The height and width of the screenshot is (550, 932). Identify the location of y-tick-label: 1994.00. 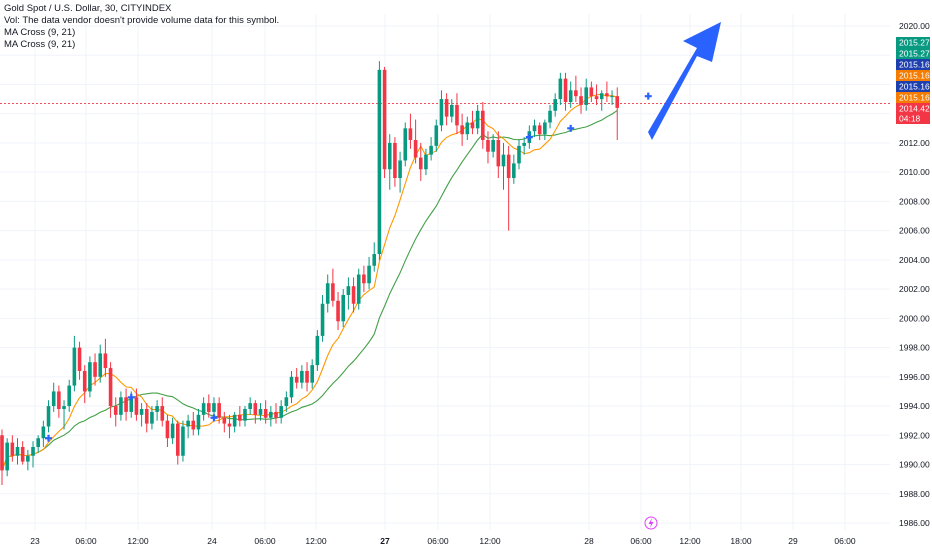
(914, 406).